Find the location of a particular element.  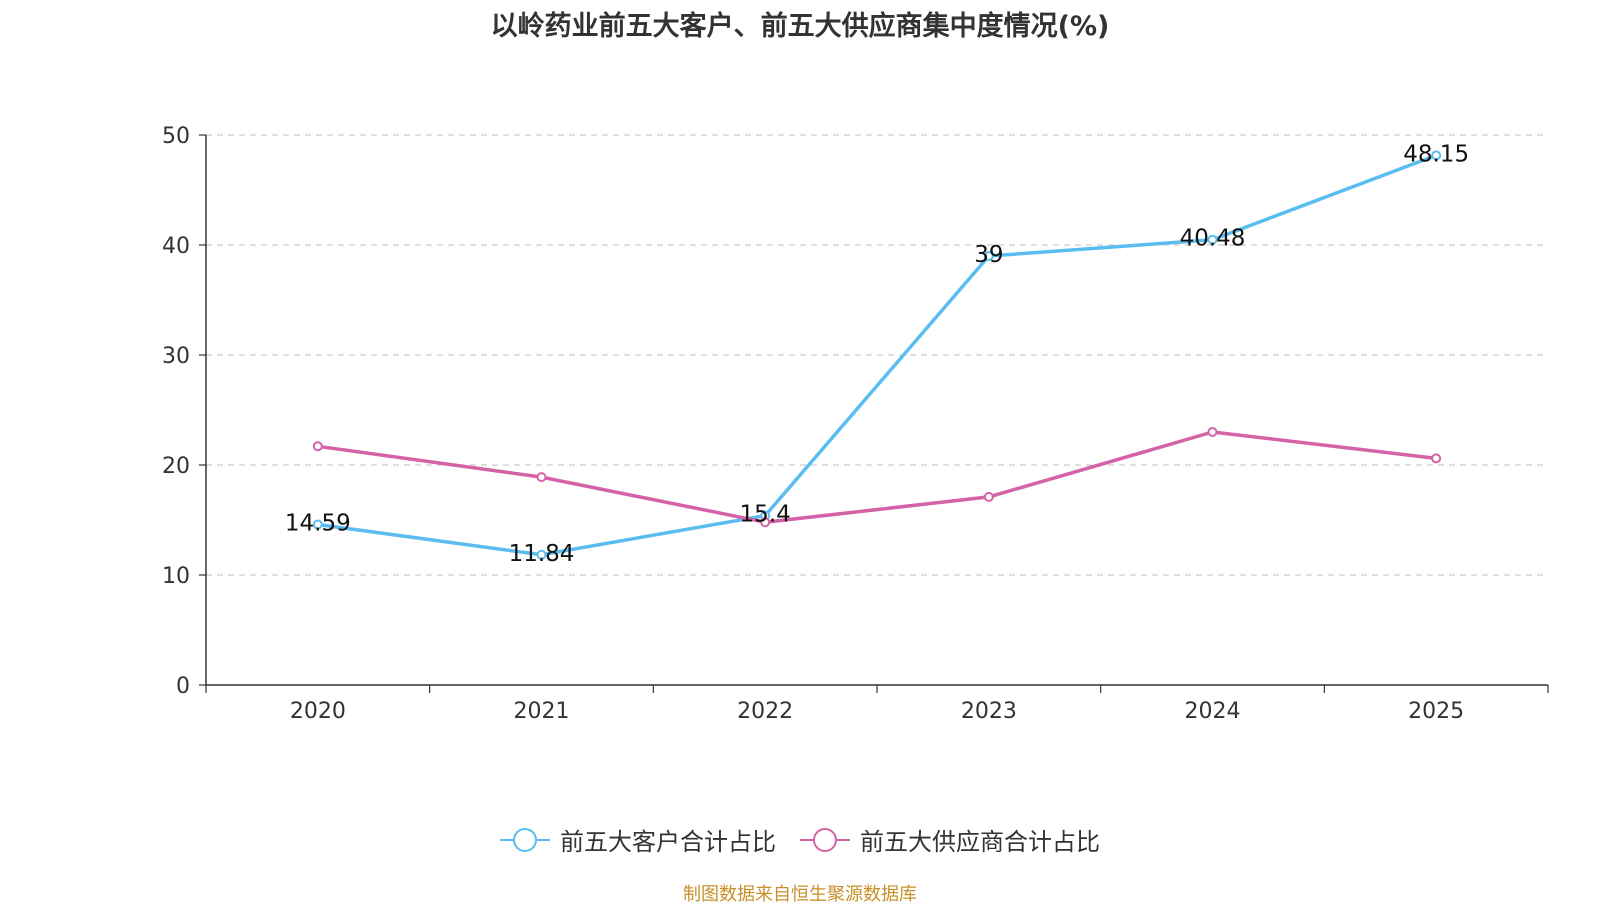

data-label: 14.59 is located at coordinates (318, 524).